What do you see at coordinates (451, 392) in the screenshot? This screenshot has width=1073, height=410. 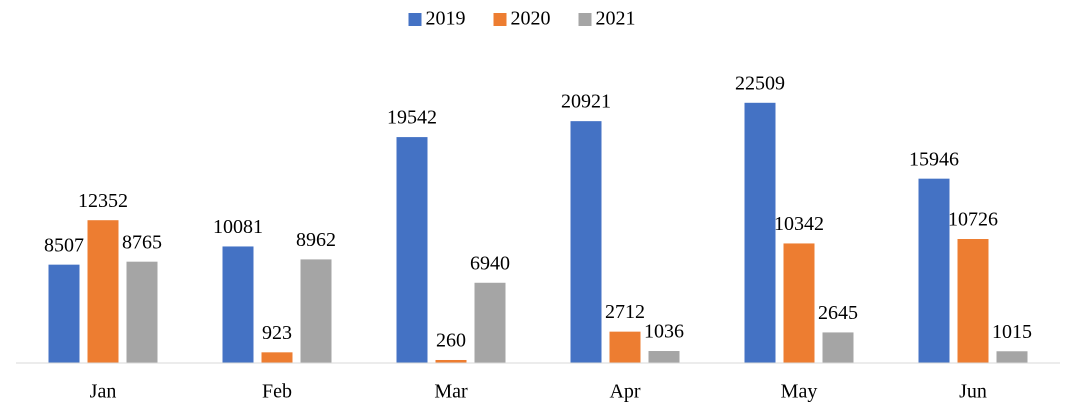 I see `x-tick-label: Mar` at bounding box center [451, 392].